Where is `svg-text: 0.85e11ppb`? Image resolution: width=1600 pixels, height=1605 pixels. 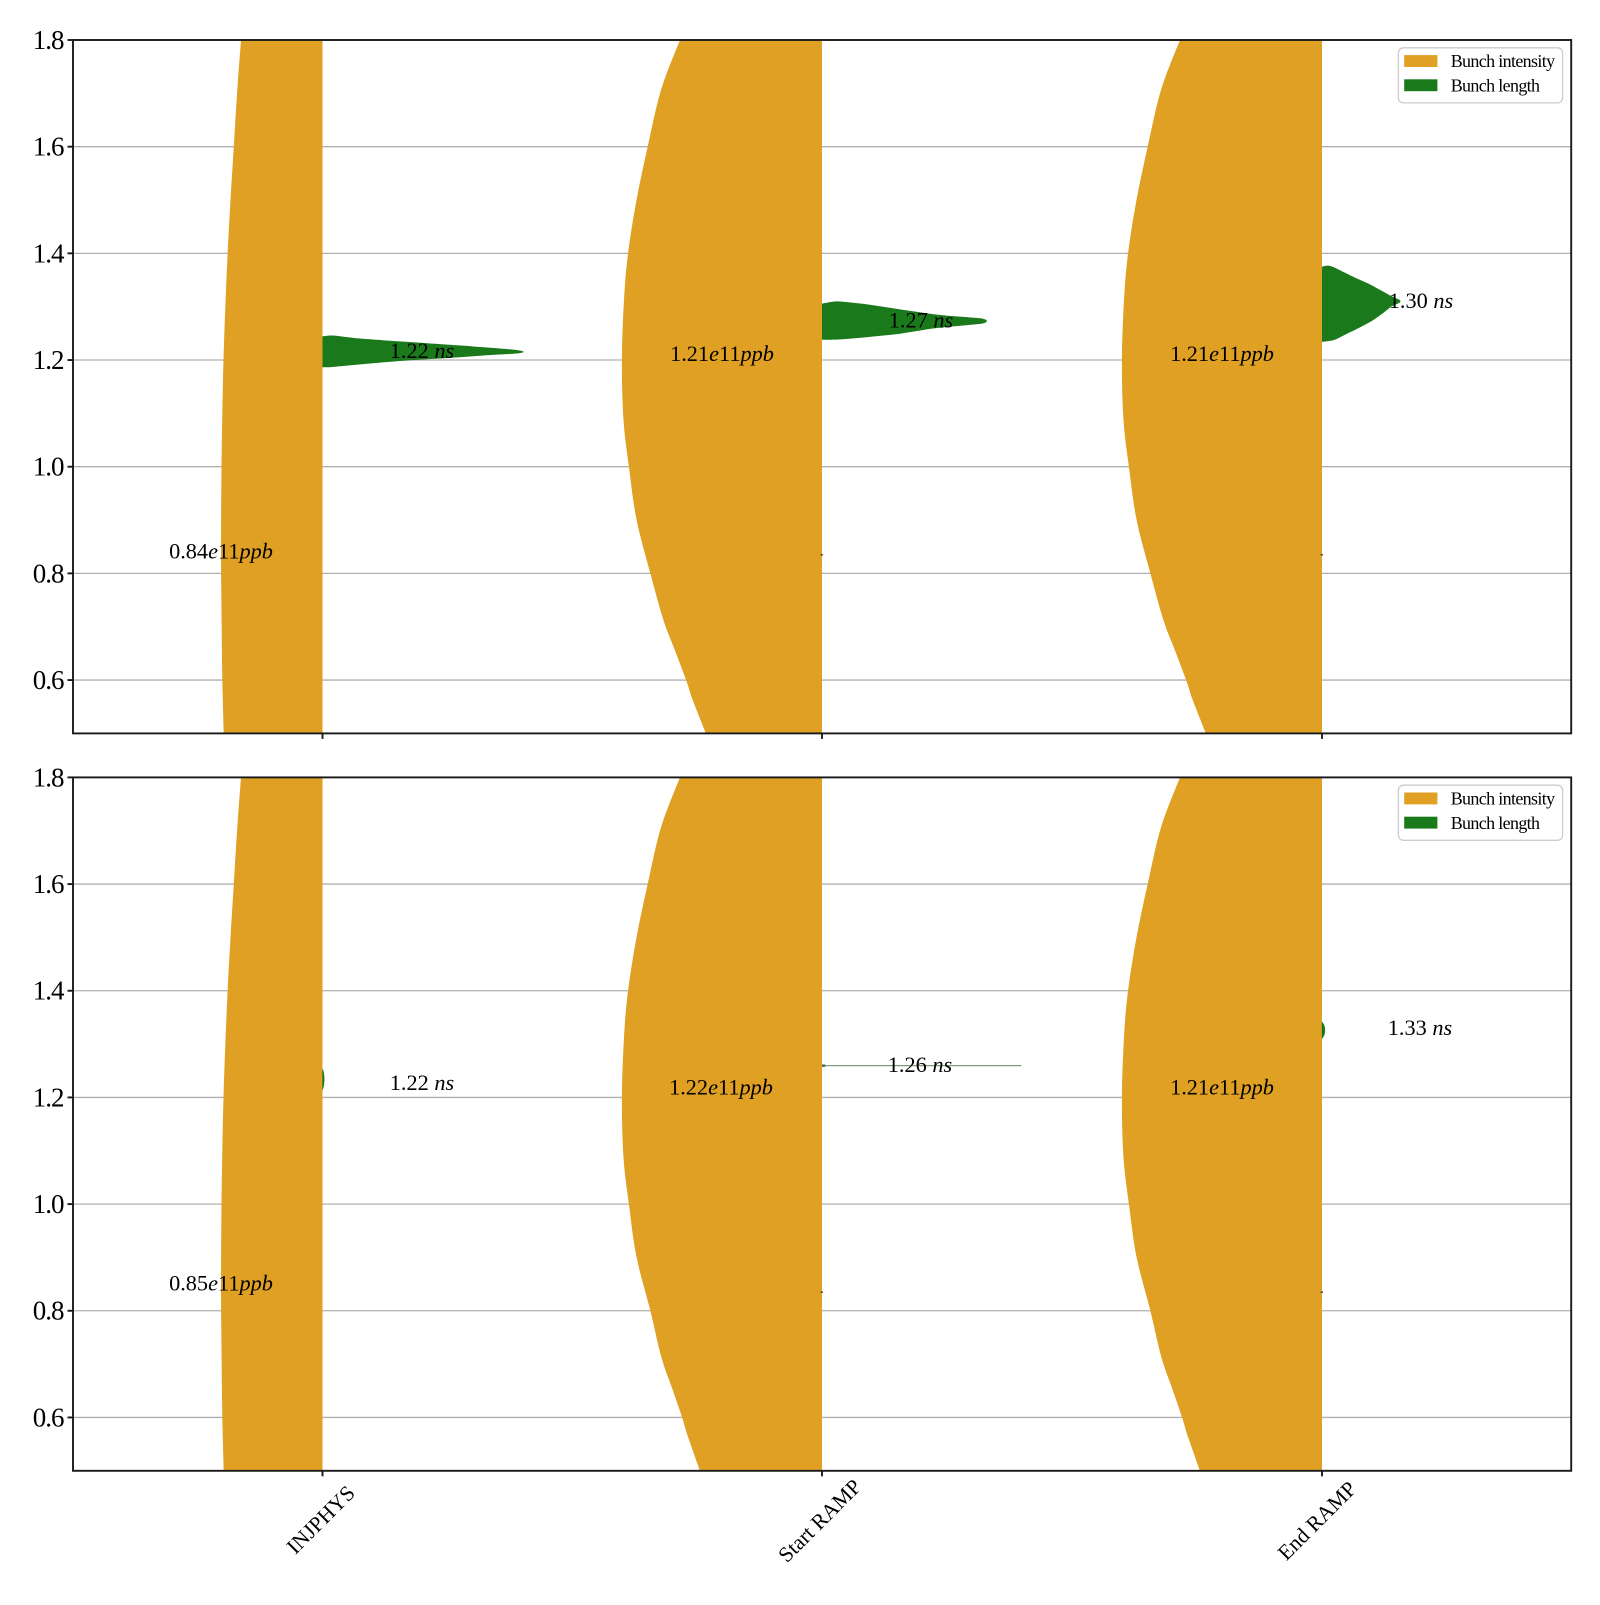
svg-text: 0.85e11ppb is located at coordinates (221, 1282).